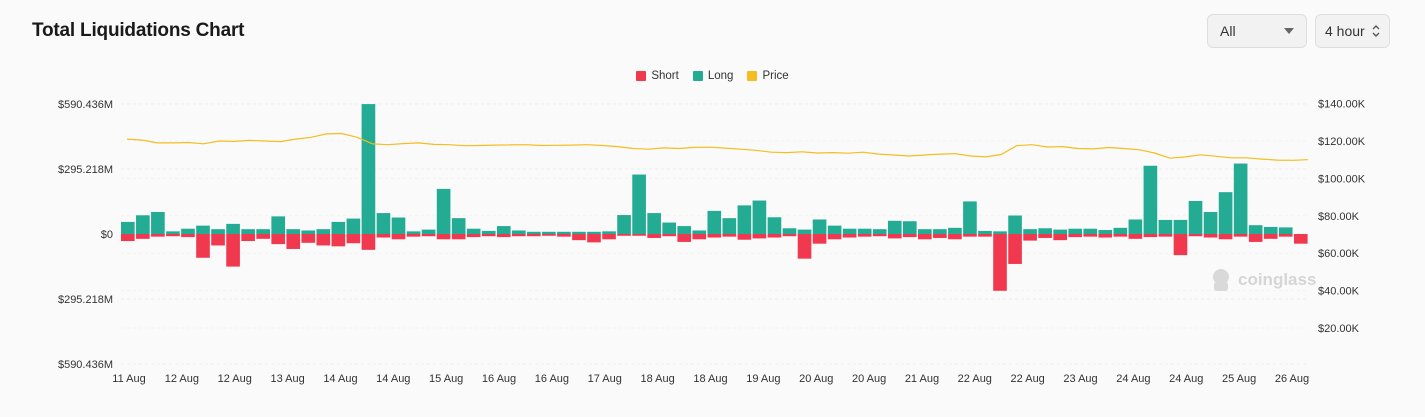  I want to click on x-axis-tick-label: 26 Aug, so click(1292, 379).